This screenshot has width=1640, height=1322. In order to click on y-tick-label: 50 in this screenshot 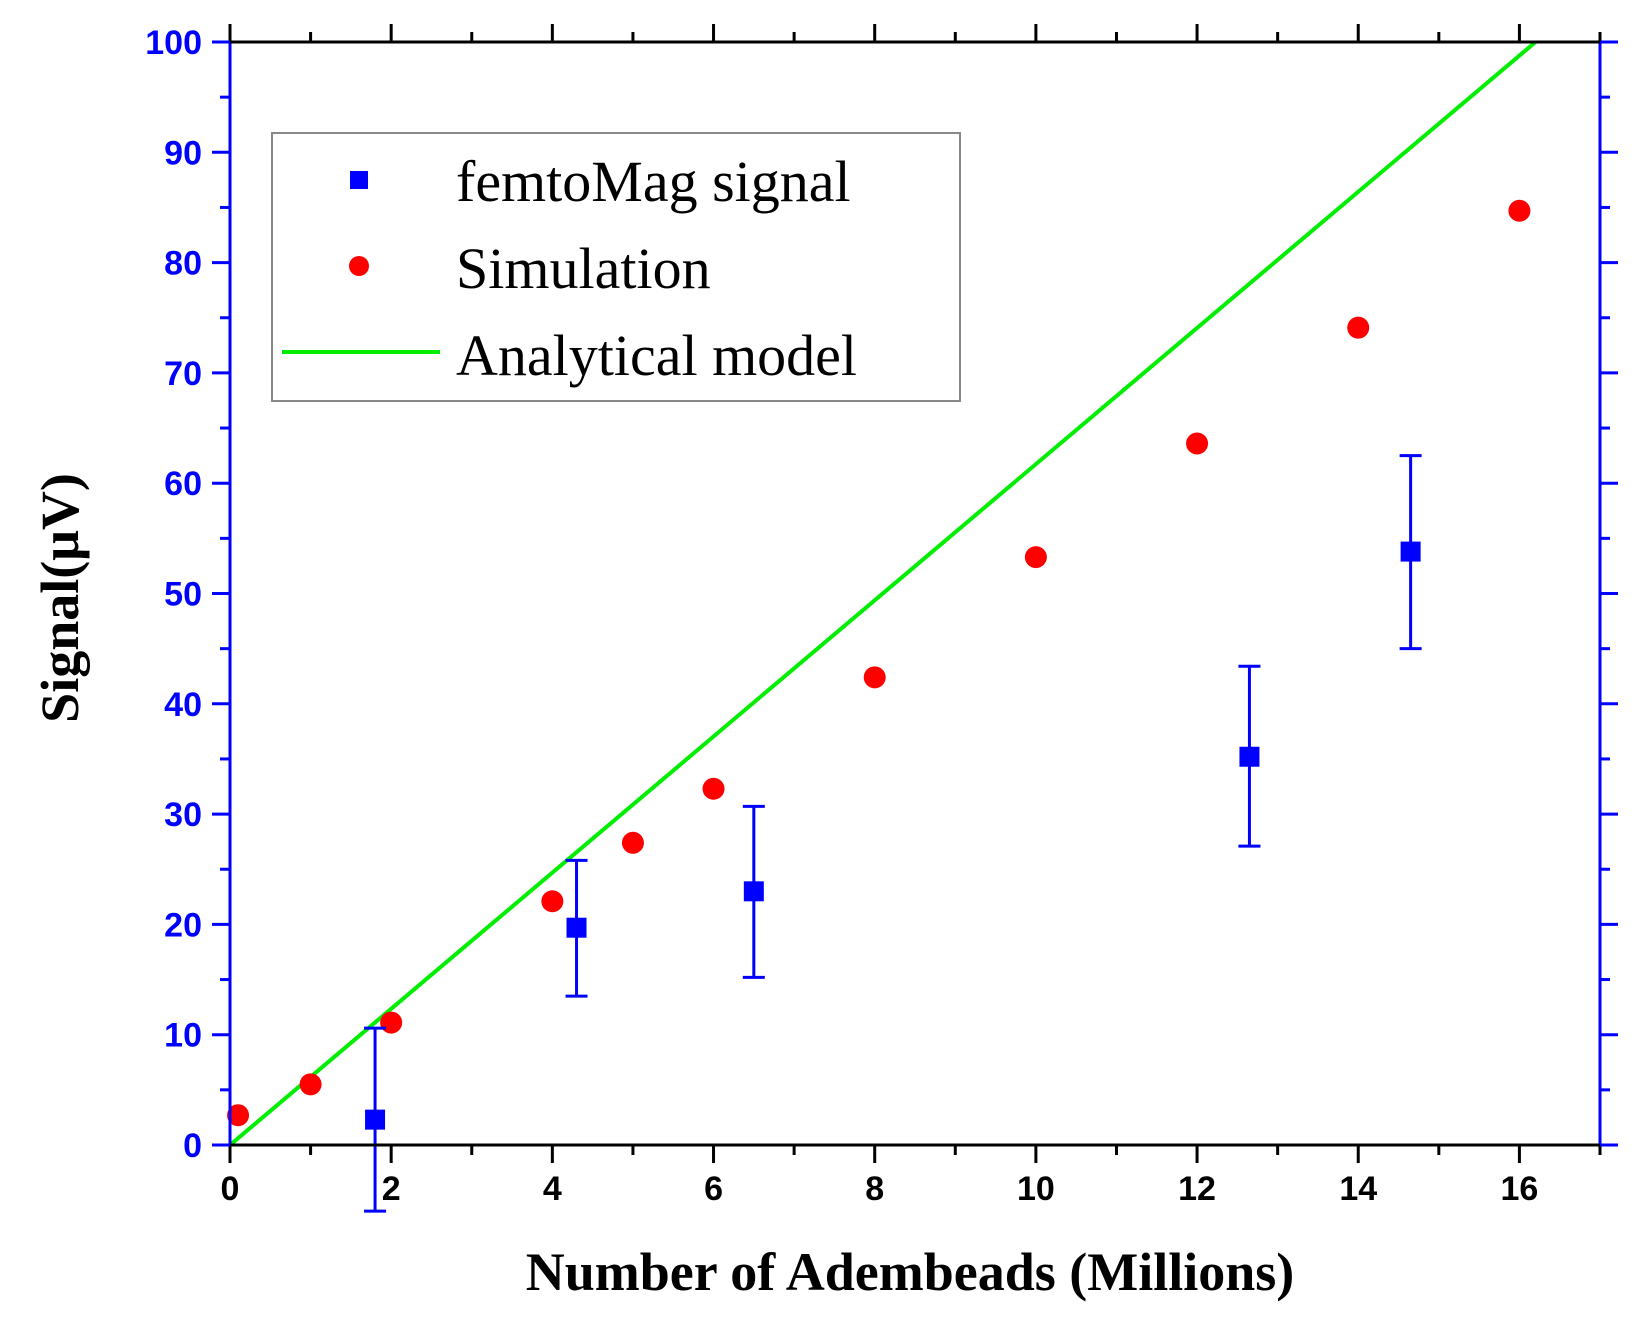, I will do `click(183, 595)`.